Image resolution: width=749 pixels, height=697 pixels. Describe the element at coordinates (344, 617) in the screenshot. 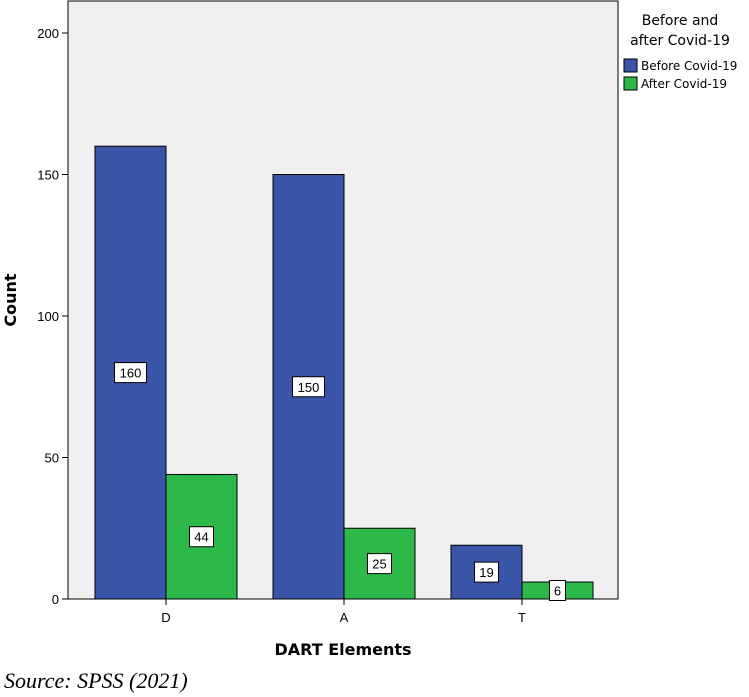

I see `x-tick-label: A` at that location.